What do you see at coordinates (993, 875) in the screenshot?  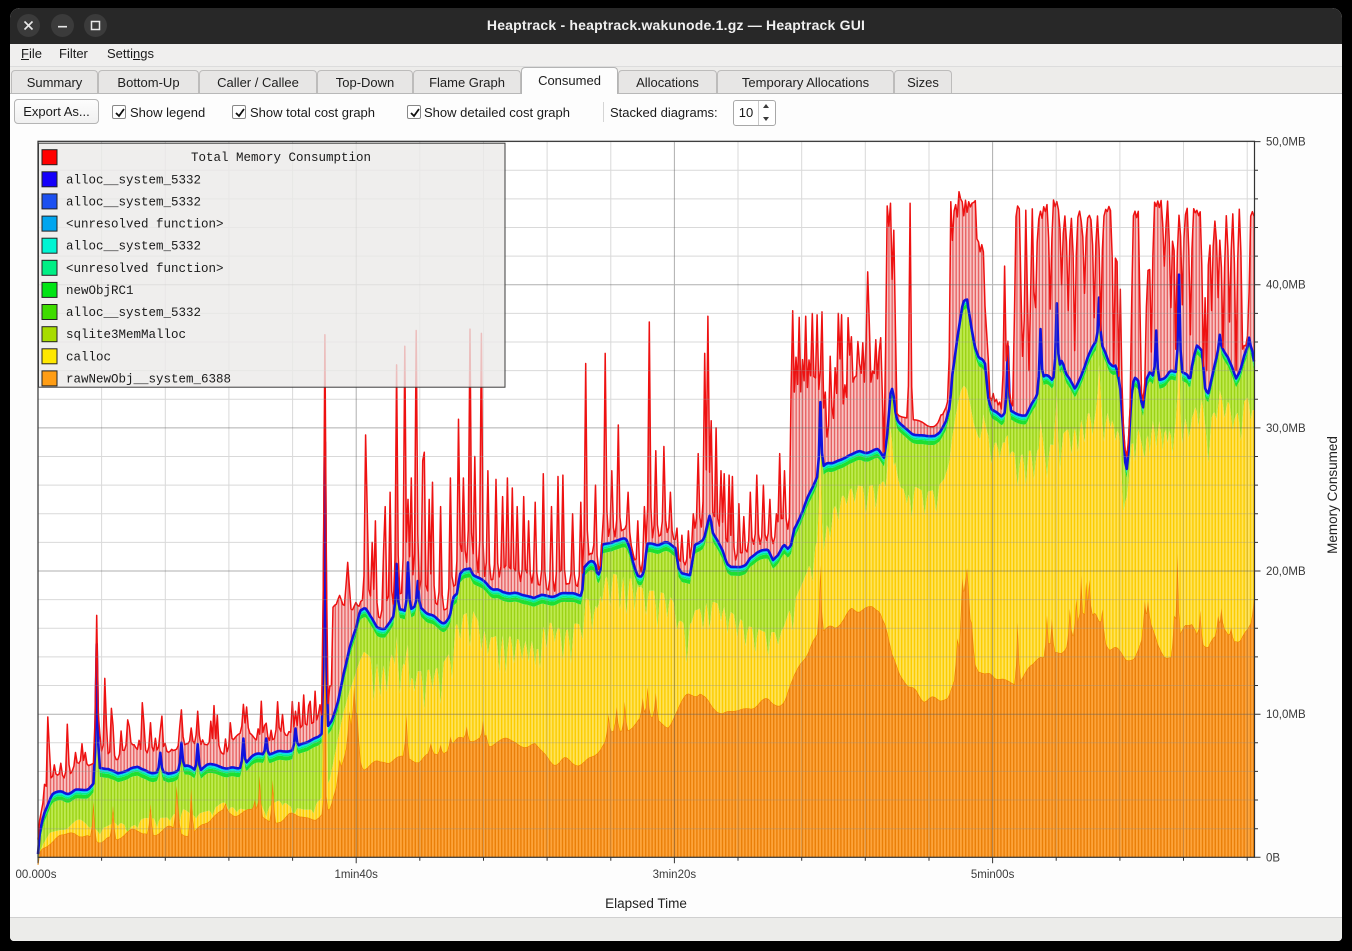 I see `svg-text: 5min00s` at bounding box center [993, 875].